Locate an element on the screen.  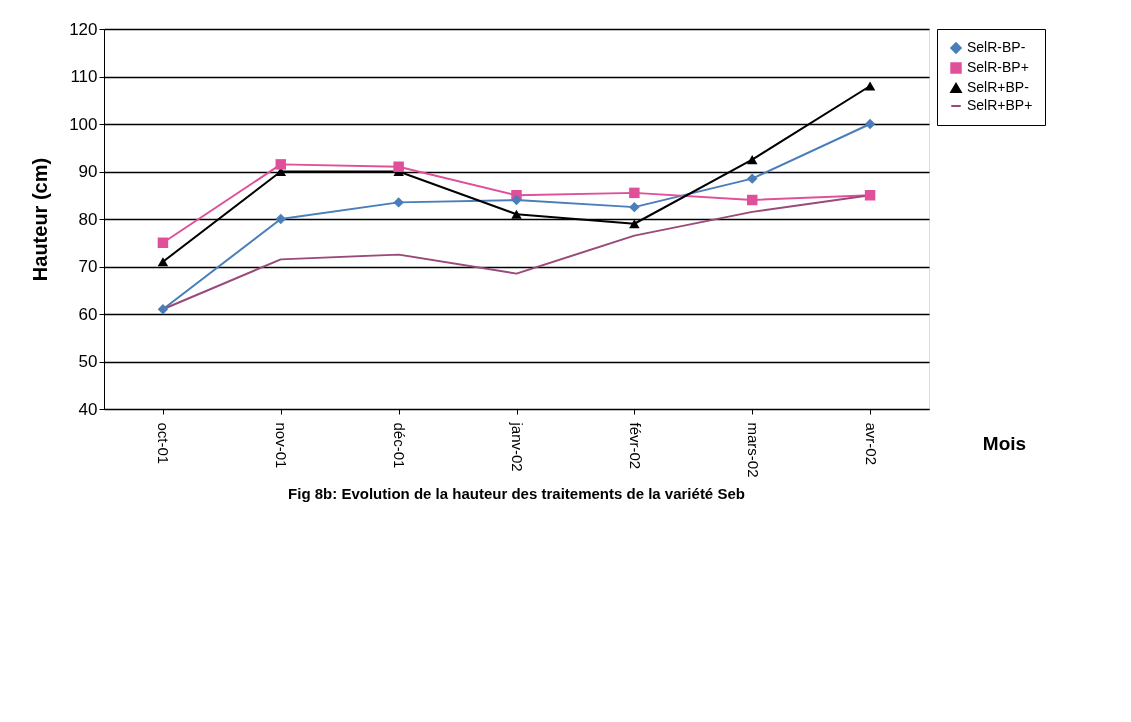
x-axis-title: Mois is located at coordinates (1004, 443).